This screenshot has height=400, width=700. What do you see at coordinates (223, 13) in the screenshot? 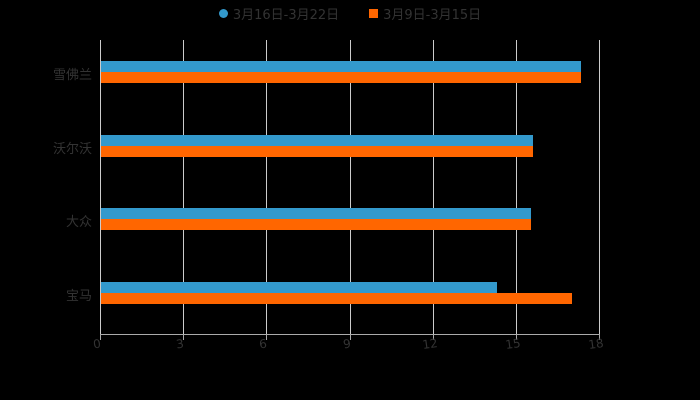
I see `legend-circle-icon` at bounding box center [223, 13].